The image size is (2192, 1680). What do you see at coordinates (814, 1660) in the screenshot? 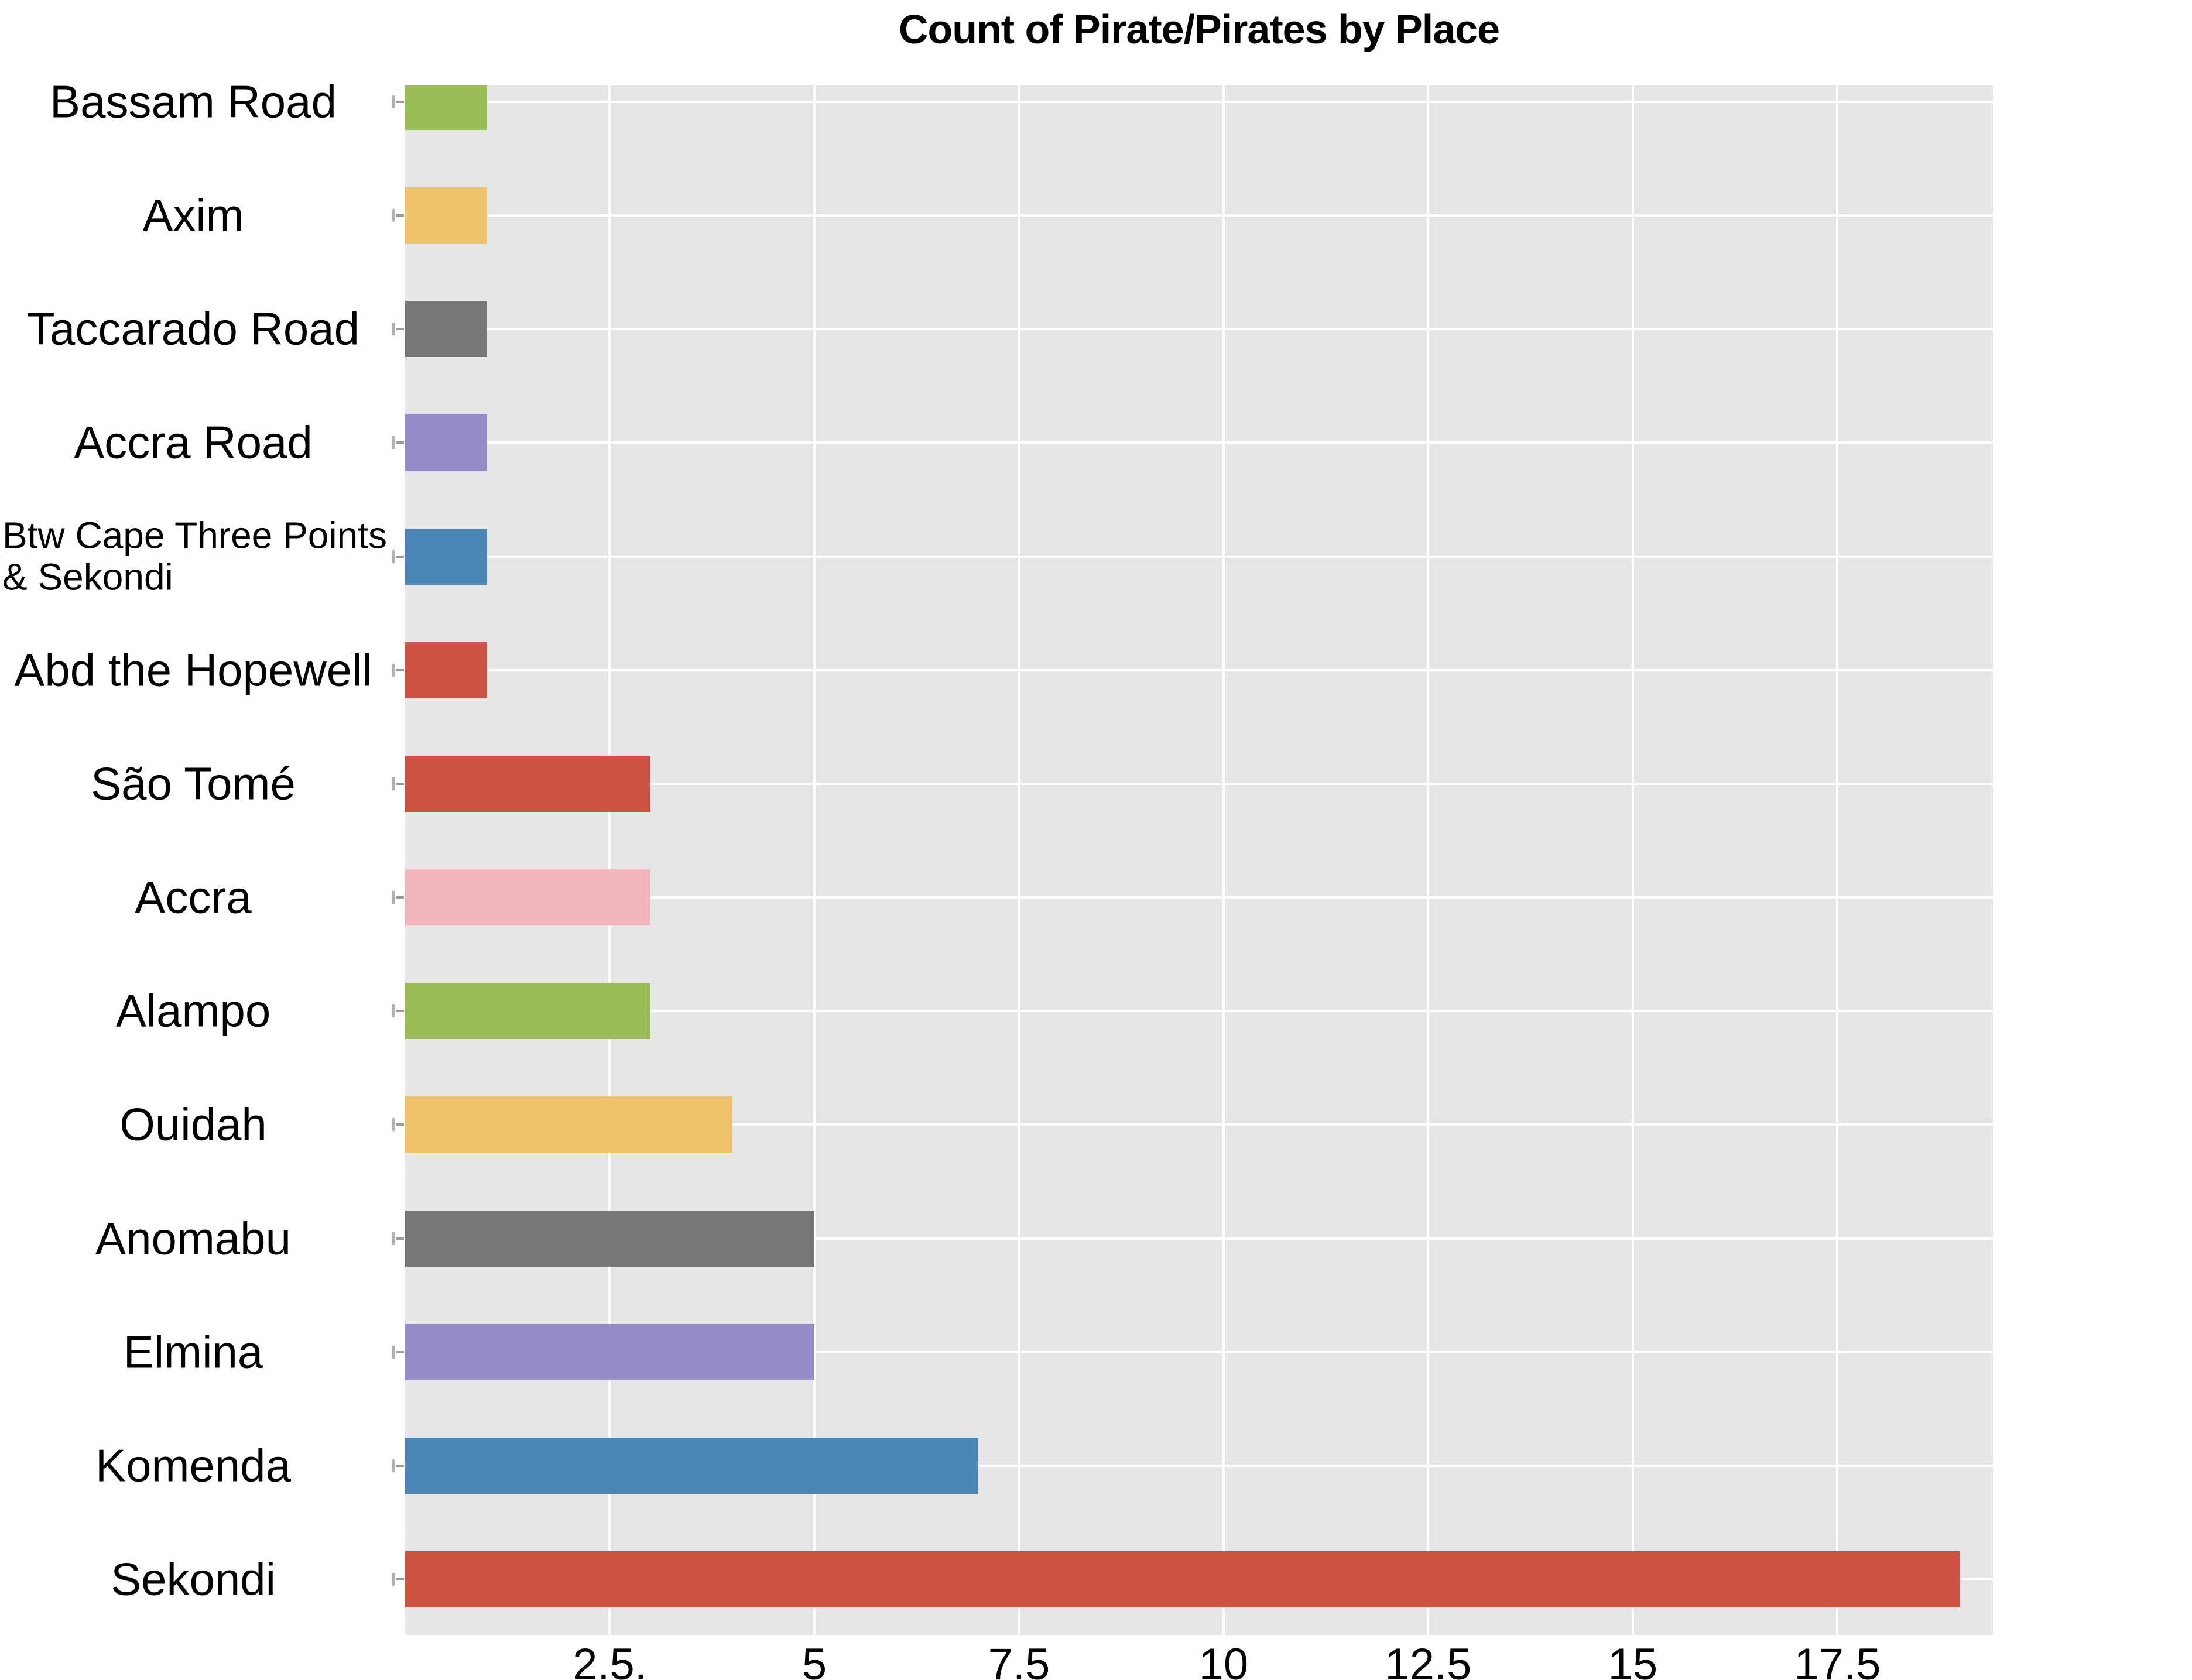
I see `x-tick-label: 5` at bounding box center [814, 1660].